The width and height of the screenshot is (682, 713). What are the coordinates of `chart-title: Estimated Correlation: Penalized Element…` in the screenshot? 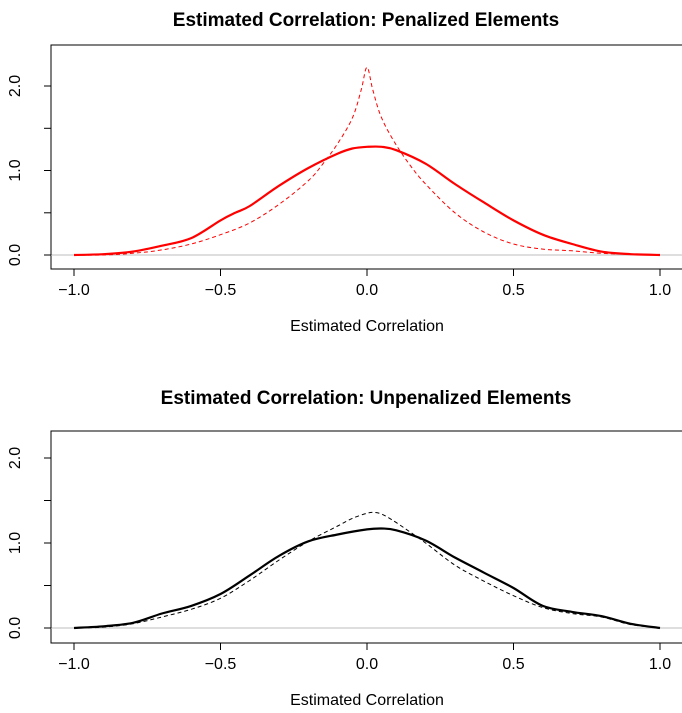 It's located at (366, 20).